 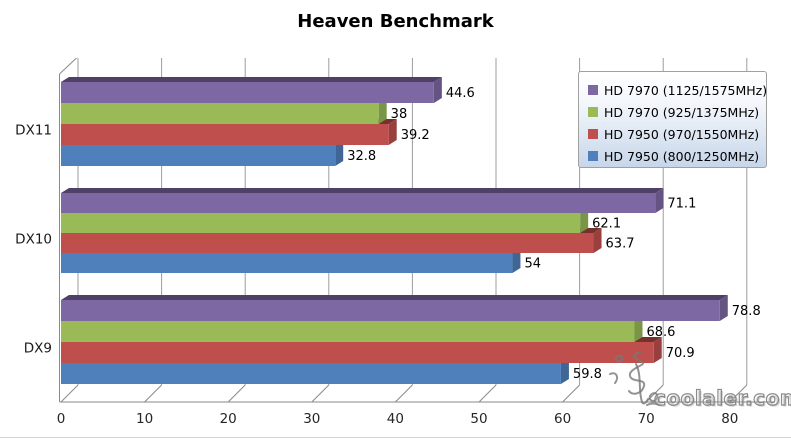 What do you see at coordinates (682, 112) in the screenshot?
I see `legend-label: HD 7970 (925/1375MHz)` at bounding box center [682, 112].